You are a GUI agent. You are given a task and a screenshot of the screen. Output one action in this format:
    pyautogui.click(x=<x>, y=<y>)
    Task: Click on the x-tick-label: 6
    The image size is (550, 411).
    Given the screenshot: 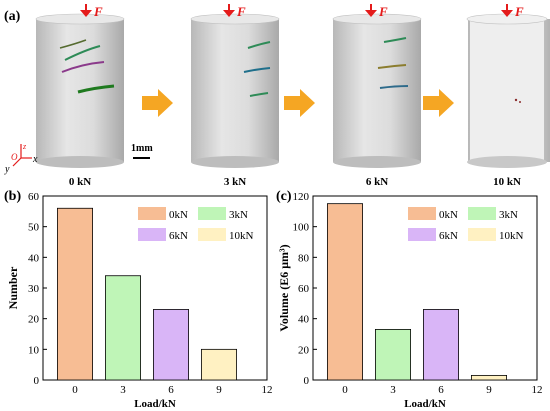 What is the action you would take?
    pyautogui.click(x=171, y=390)
    